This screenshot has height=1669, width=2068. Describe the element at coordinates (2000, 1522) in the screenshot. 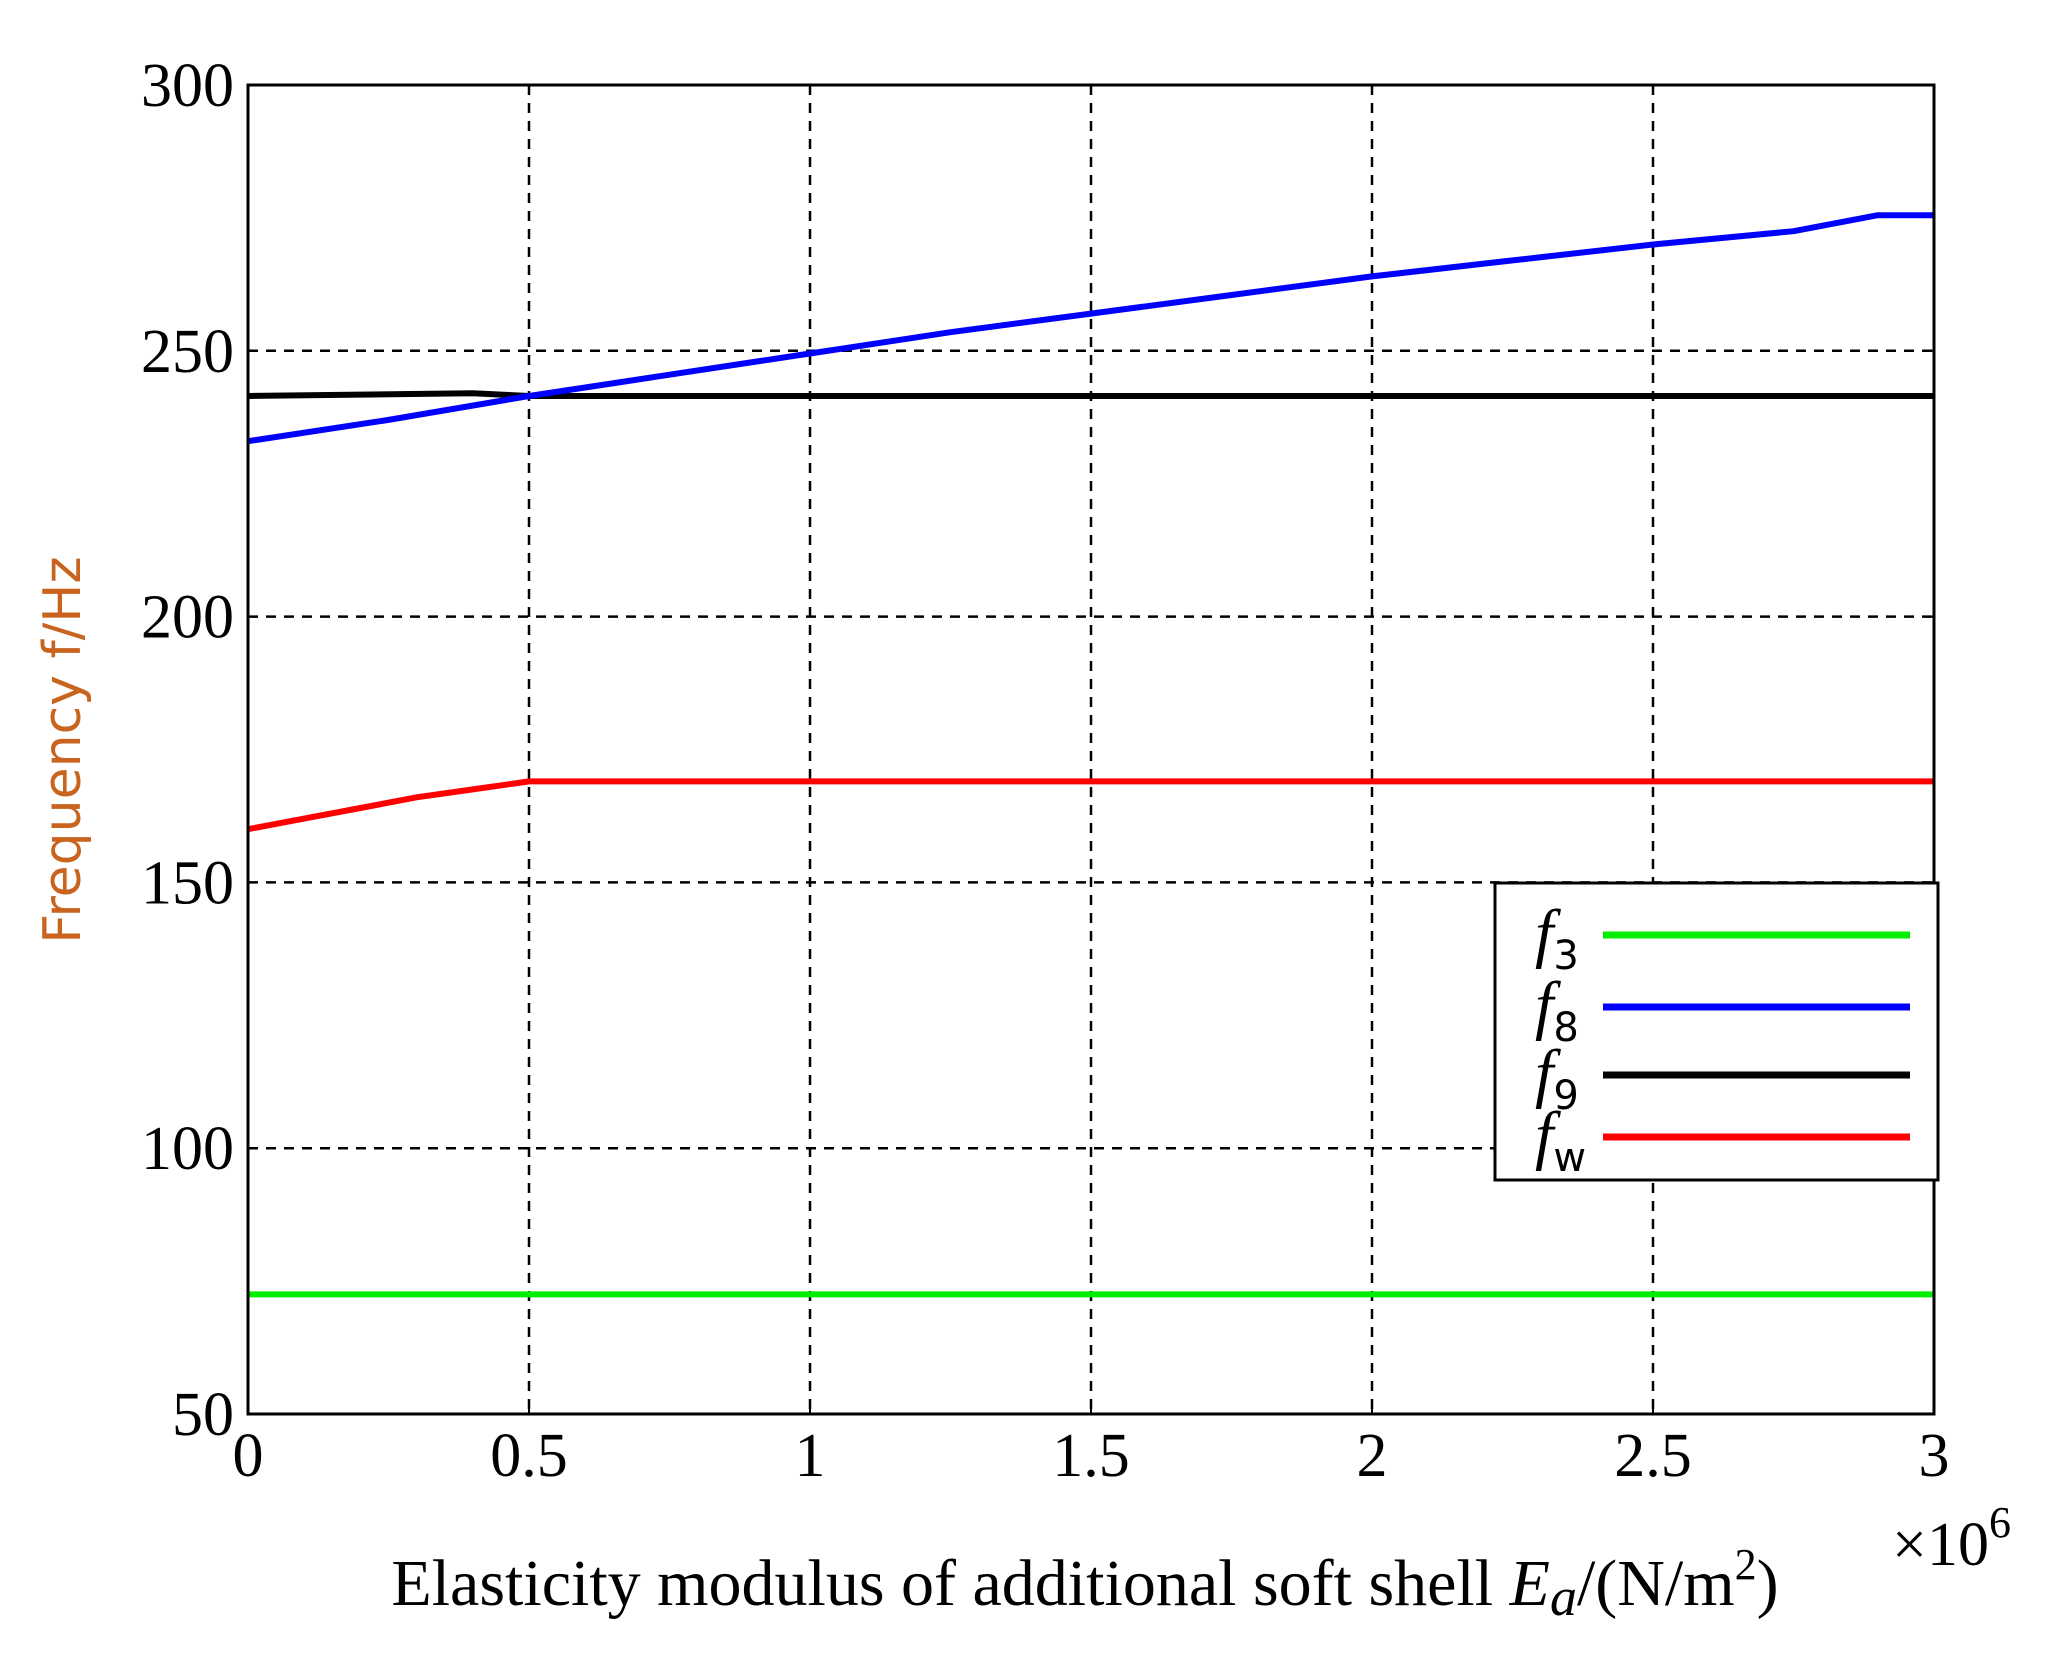

I see `x-multiplier-exp: 6` at that location.